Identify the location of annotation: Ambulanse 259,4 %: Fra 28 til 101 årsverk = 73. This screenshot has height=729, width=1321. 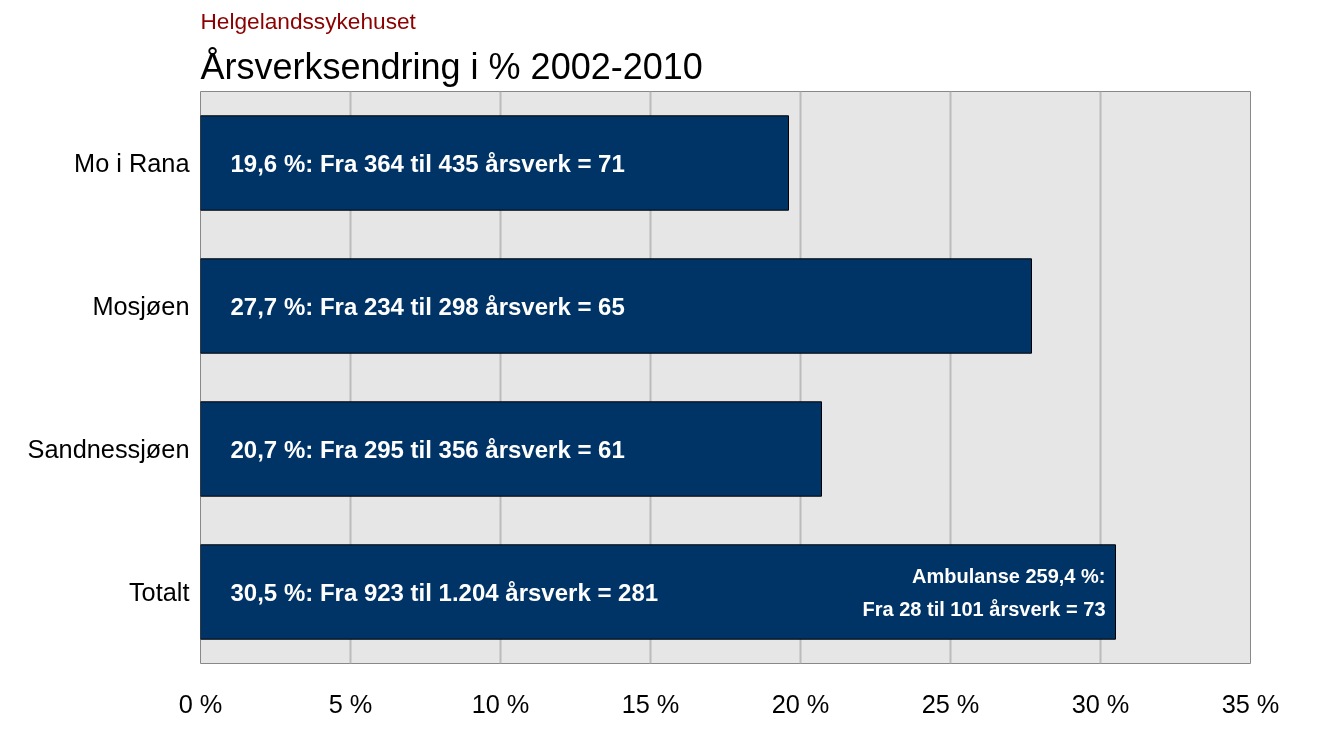
(984, 592).